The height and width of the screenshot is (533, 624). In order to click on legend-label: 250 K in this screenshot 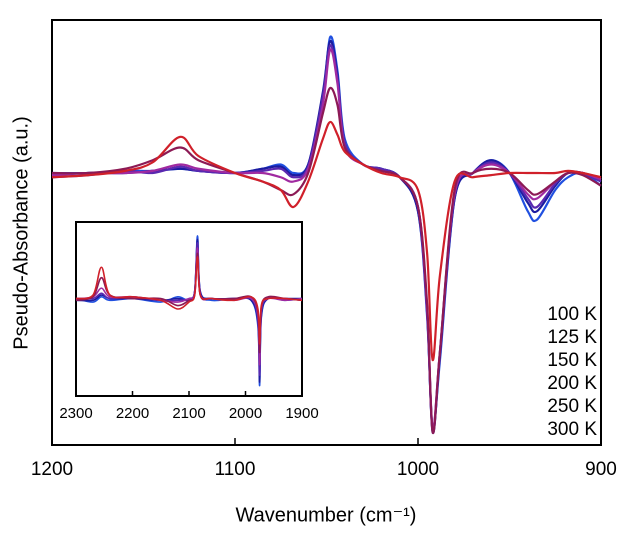, I will do `click(572, 406)`.